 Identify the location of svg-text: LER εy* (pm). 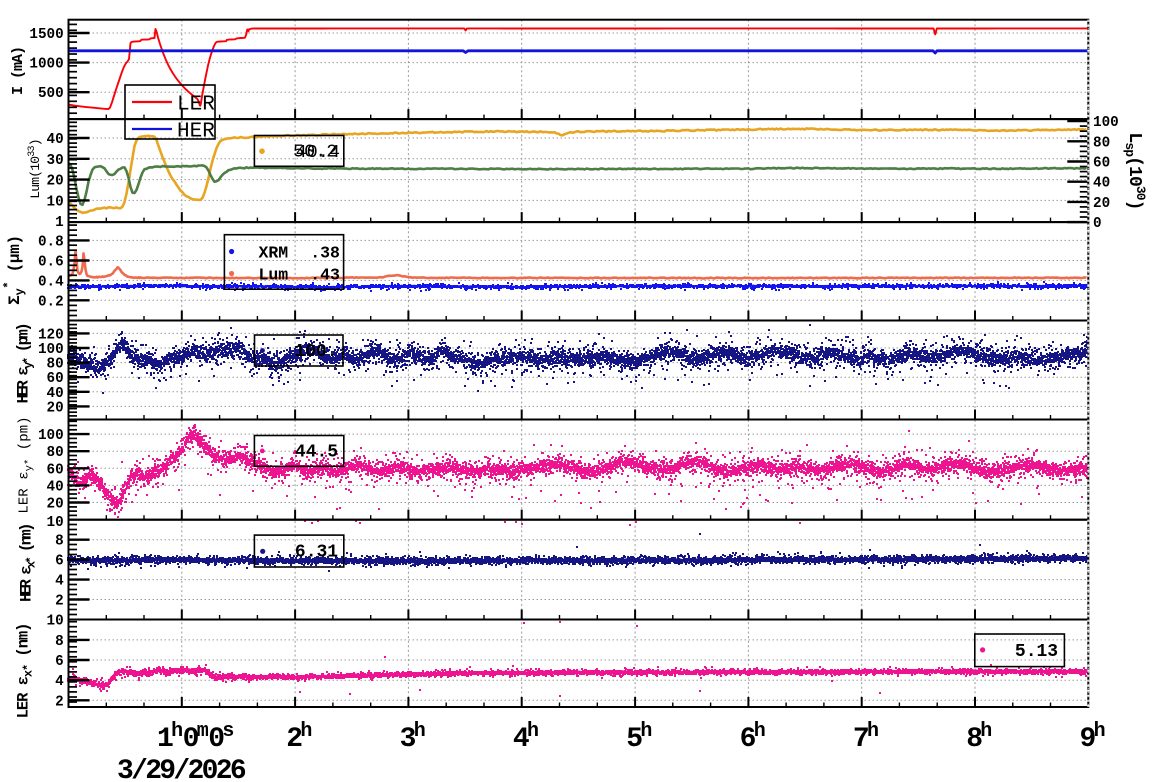
(25, 464).